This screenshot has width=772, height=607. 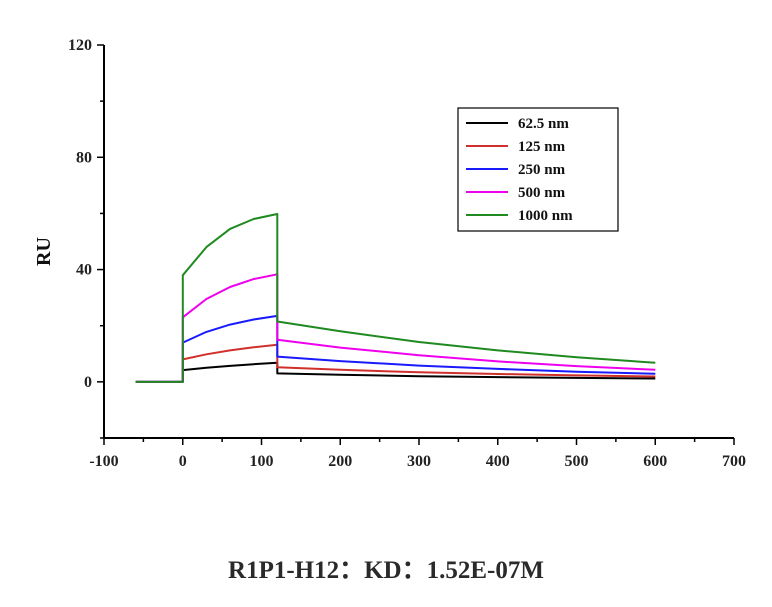 I want to click on y-tick-label: 120, so click(x=80, y=45).